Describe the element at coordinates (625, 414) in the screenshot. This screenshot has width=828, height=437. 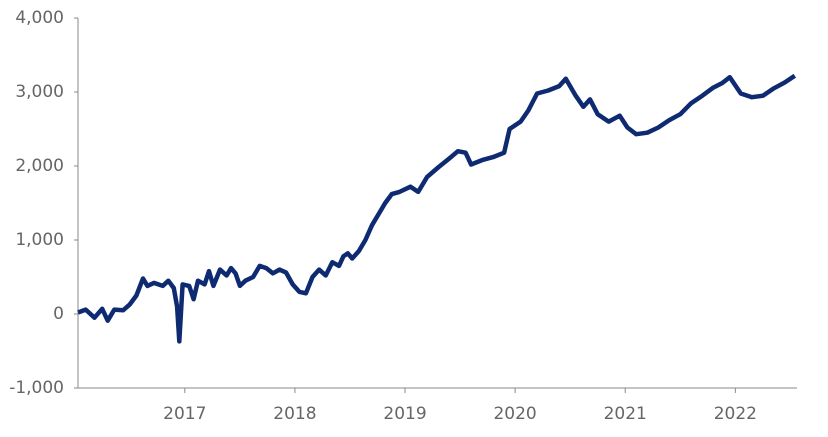
I see `x-tick-label: 2021` at that location.